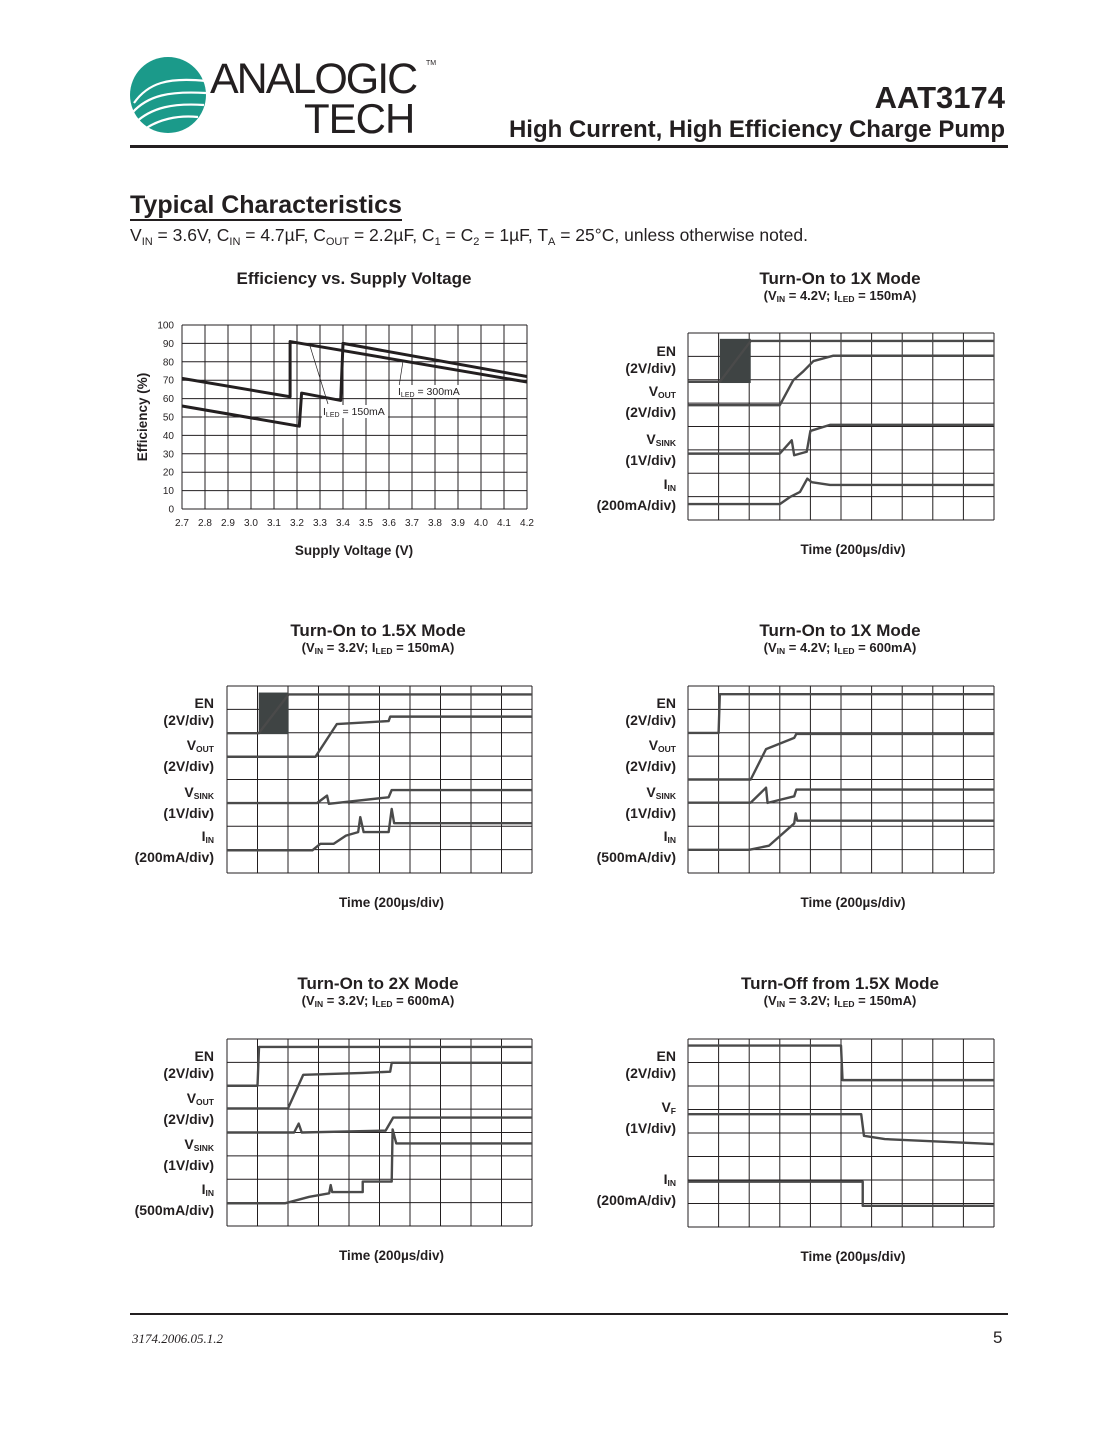 Image resolution: width=1105 pixels, height=1430 pixels. What do you see at coordinates (389, 523) in the screenshot?
I see `x-tick-label: 3.6` at bounding box center [389, 523].